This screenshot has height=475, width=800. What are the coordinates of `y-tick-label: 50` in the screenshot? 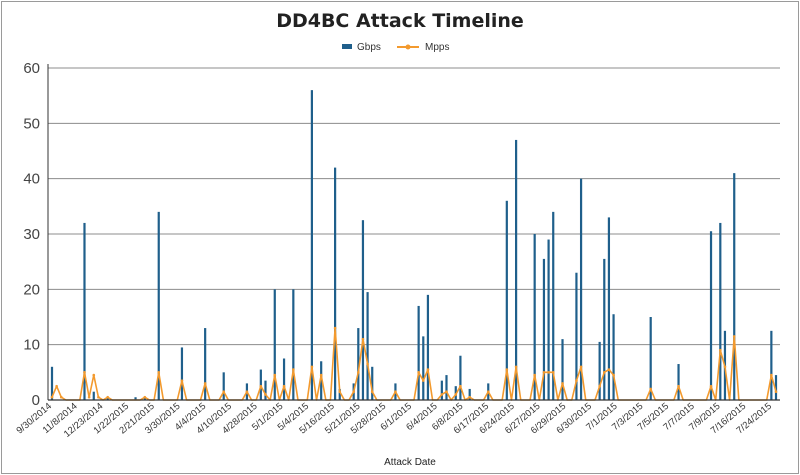 It's located at (31, 123).